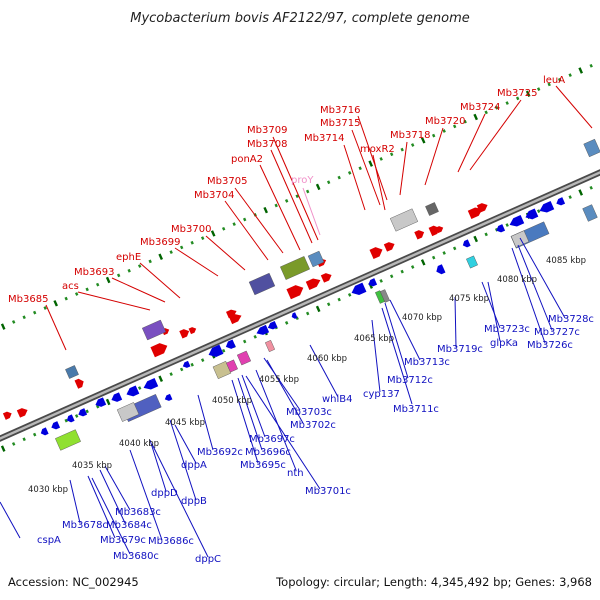  Describe the element at coordinates (171, 541) in the screenshot. I see `gene-label-mb3686c: Mb3686c` at that location.